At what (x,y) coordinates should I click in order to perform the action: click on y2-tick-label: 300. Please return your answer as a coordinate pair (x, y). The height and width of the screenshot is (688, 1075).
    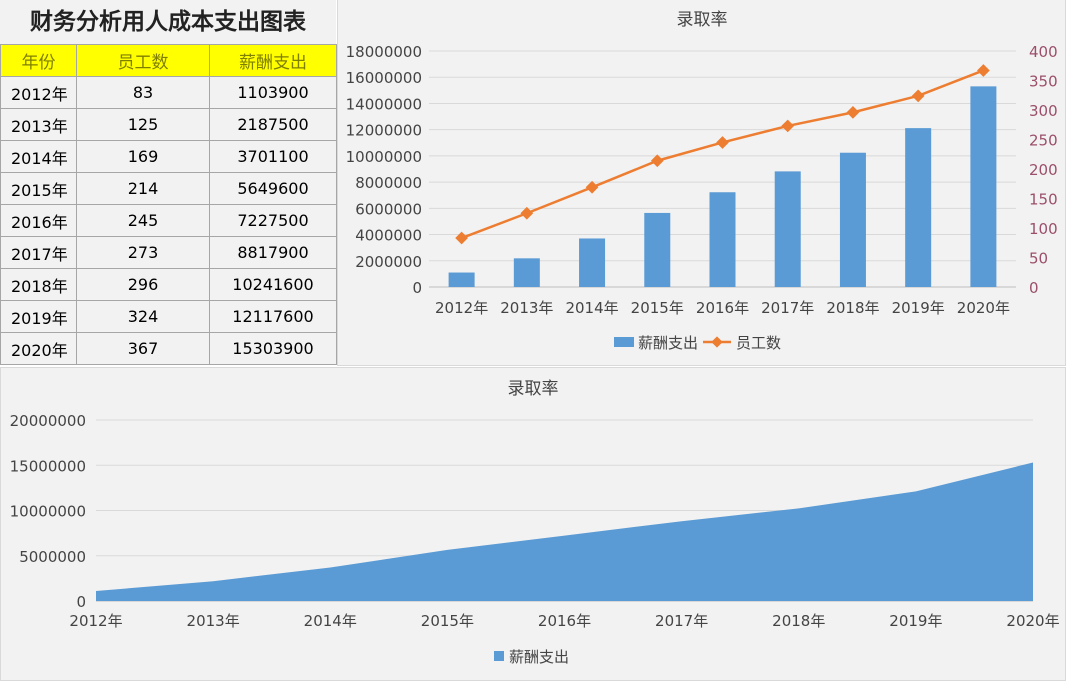
    Looking at the image, I should click on (1043, 111).